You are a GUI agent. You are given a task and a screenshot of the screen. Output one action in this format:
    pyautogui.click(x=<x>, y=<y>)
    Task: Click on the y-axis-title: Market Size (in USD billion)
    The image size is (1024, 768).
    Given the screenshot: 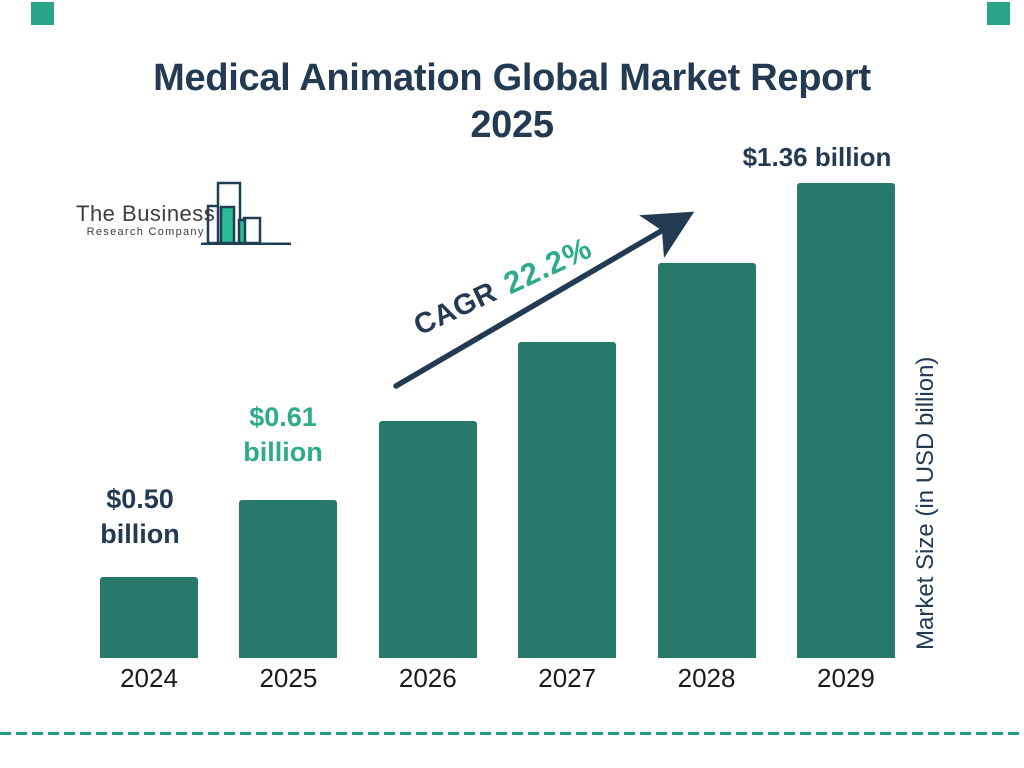 What is the action you would take?
    pyautogui.click(x=925, y=503)
    